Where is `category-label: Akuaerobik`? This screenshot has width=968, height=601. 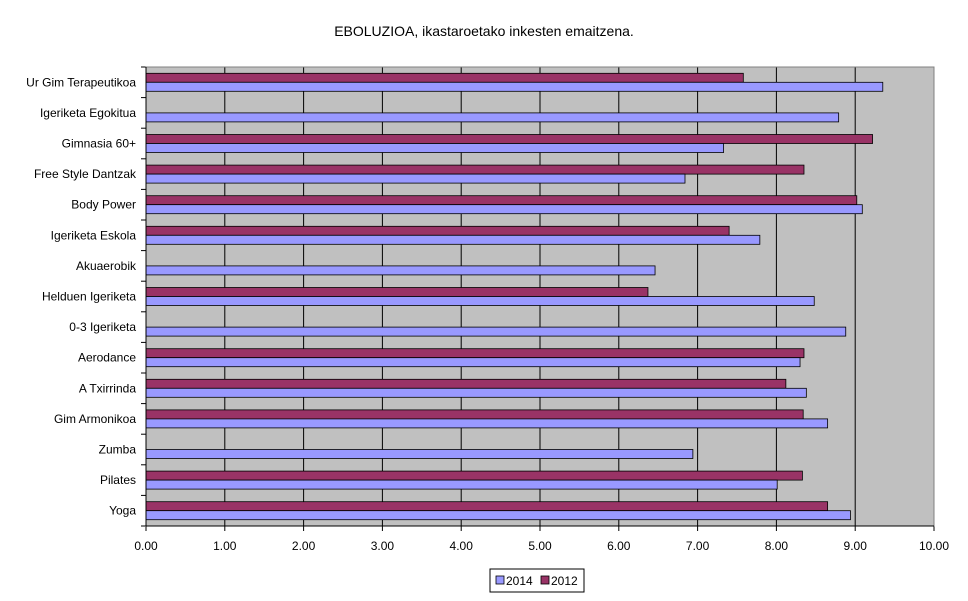 category-label: Akuaerobik is located at coordinates (106, 266).